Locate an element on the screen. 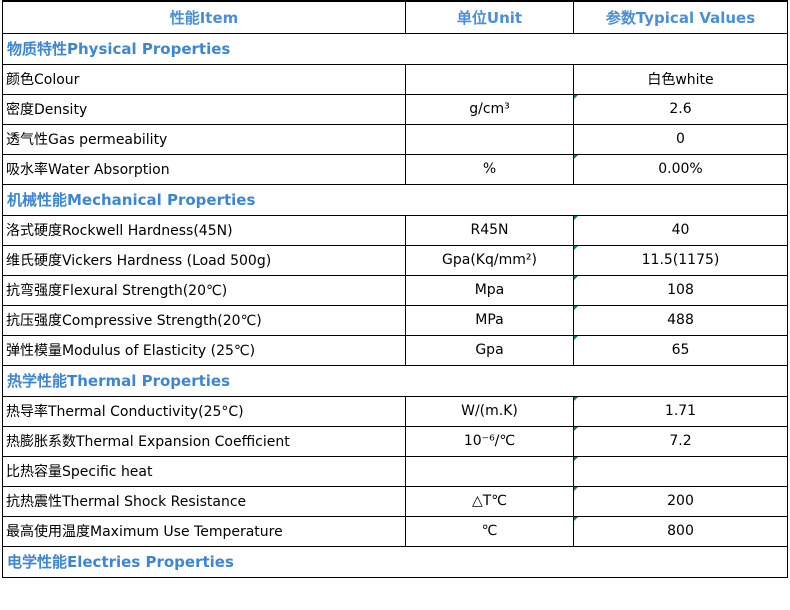 The height and width of the screenshot is (610, 790). property-row: 颜色Colour 白色white is located at coordinates (395, 79).